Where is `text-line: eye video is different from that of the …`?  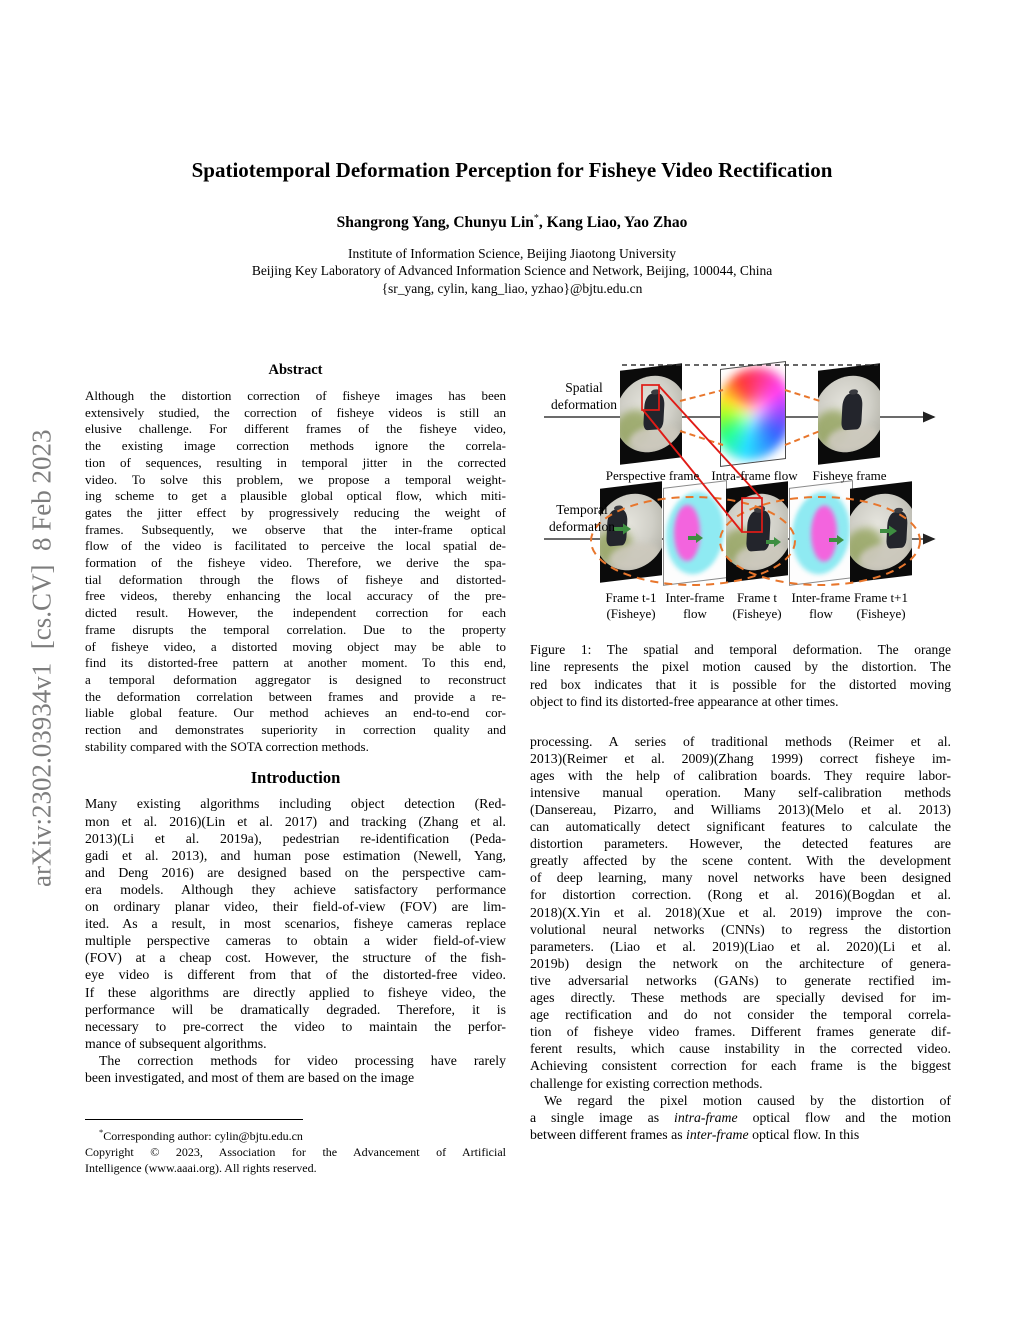 text-line: eye video is different from that of the … is located at coordinates (295, 975).